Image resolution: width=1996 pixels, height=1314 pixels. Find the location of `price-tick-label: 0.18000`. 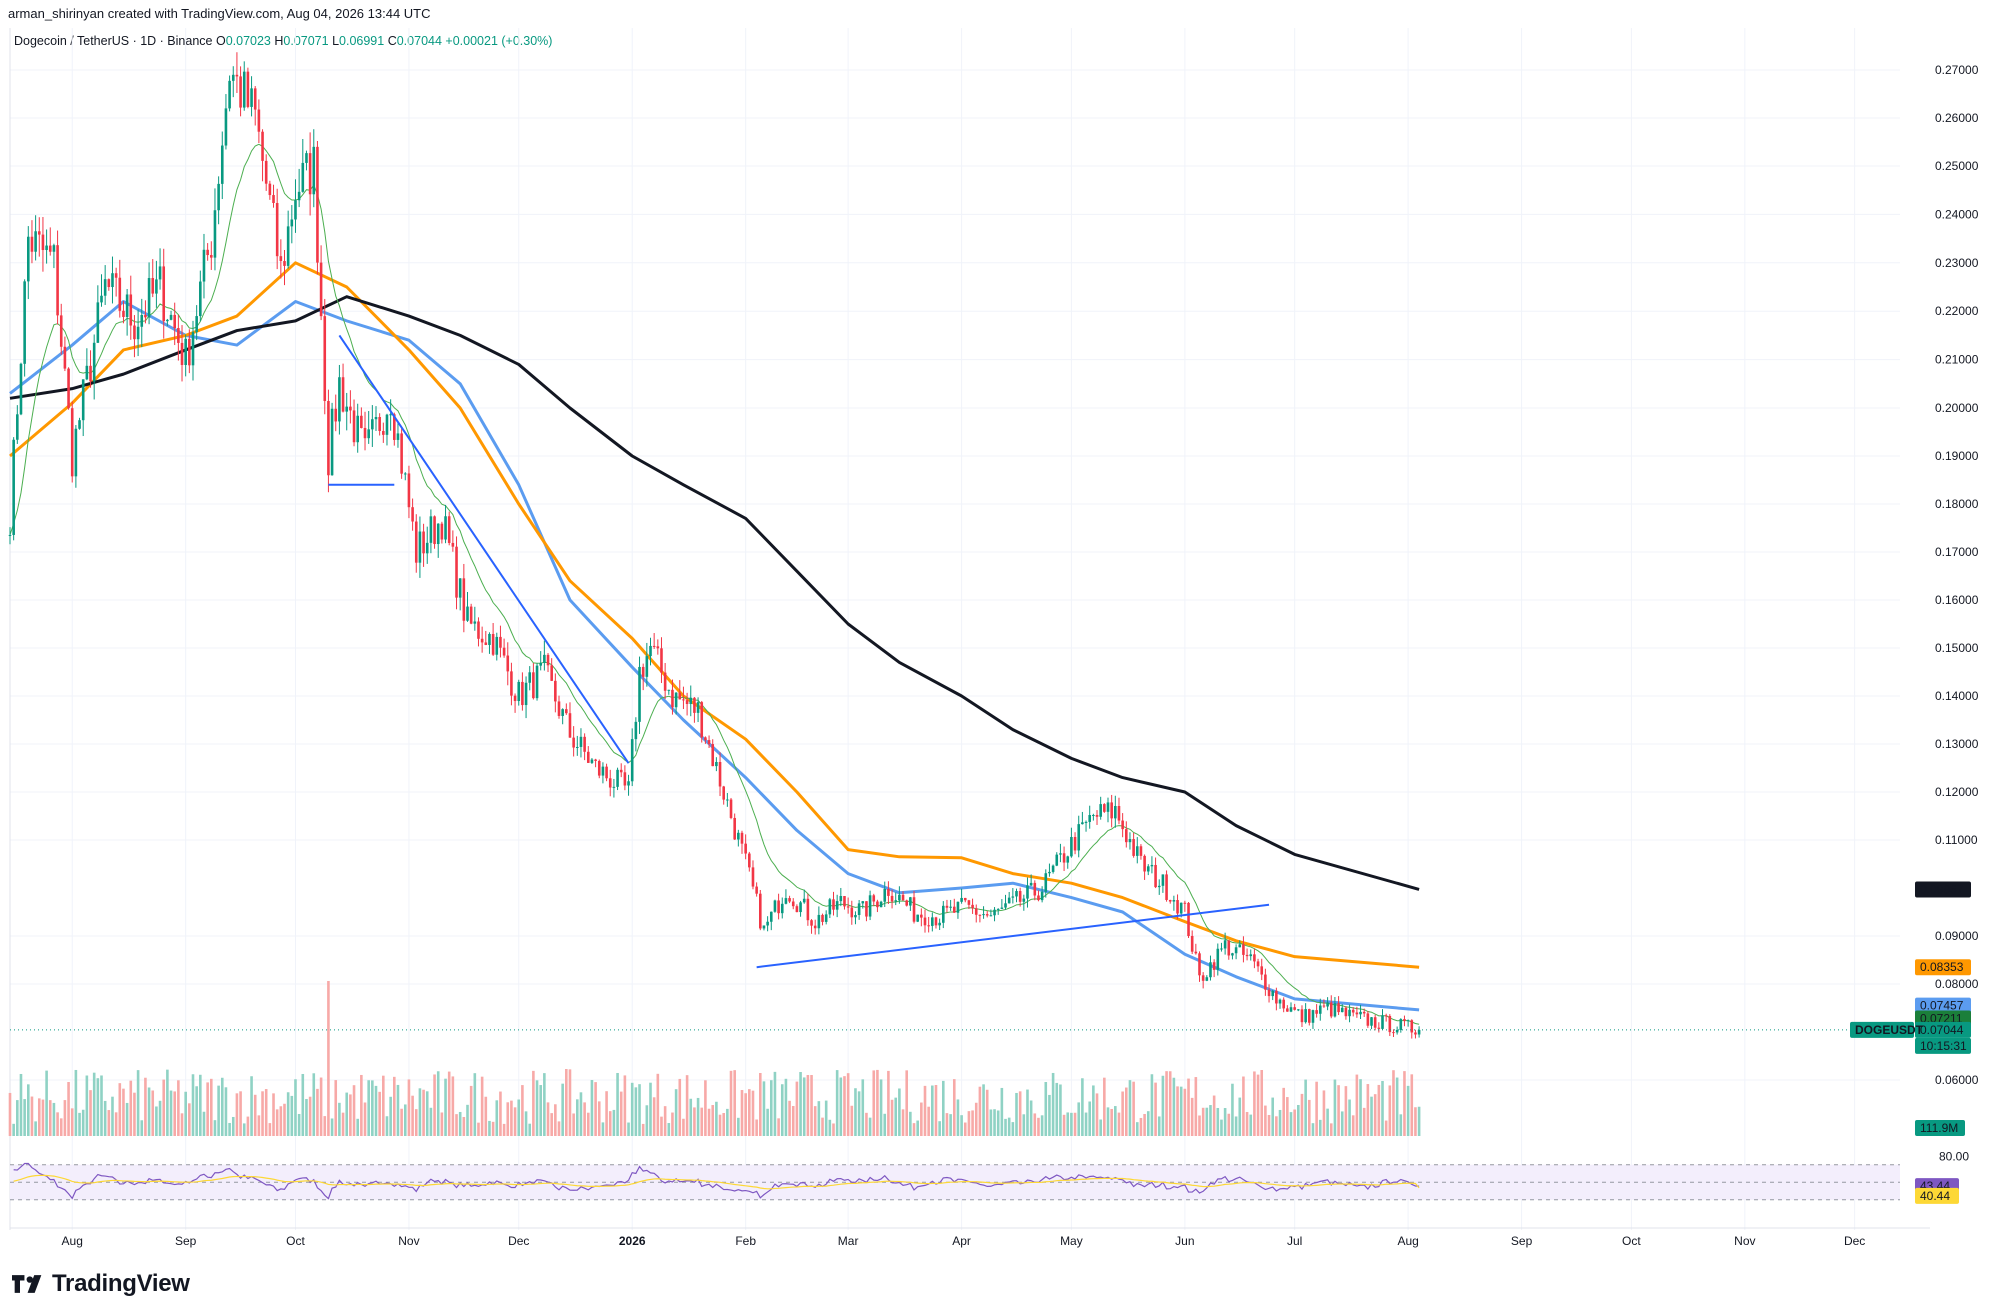

price-tick-label: 0.18000 is located at coordinates (1957, 504).